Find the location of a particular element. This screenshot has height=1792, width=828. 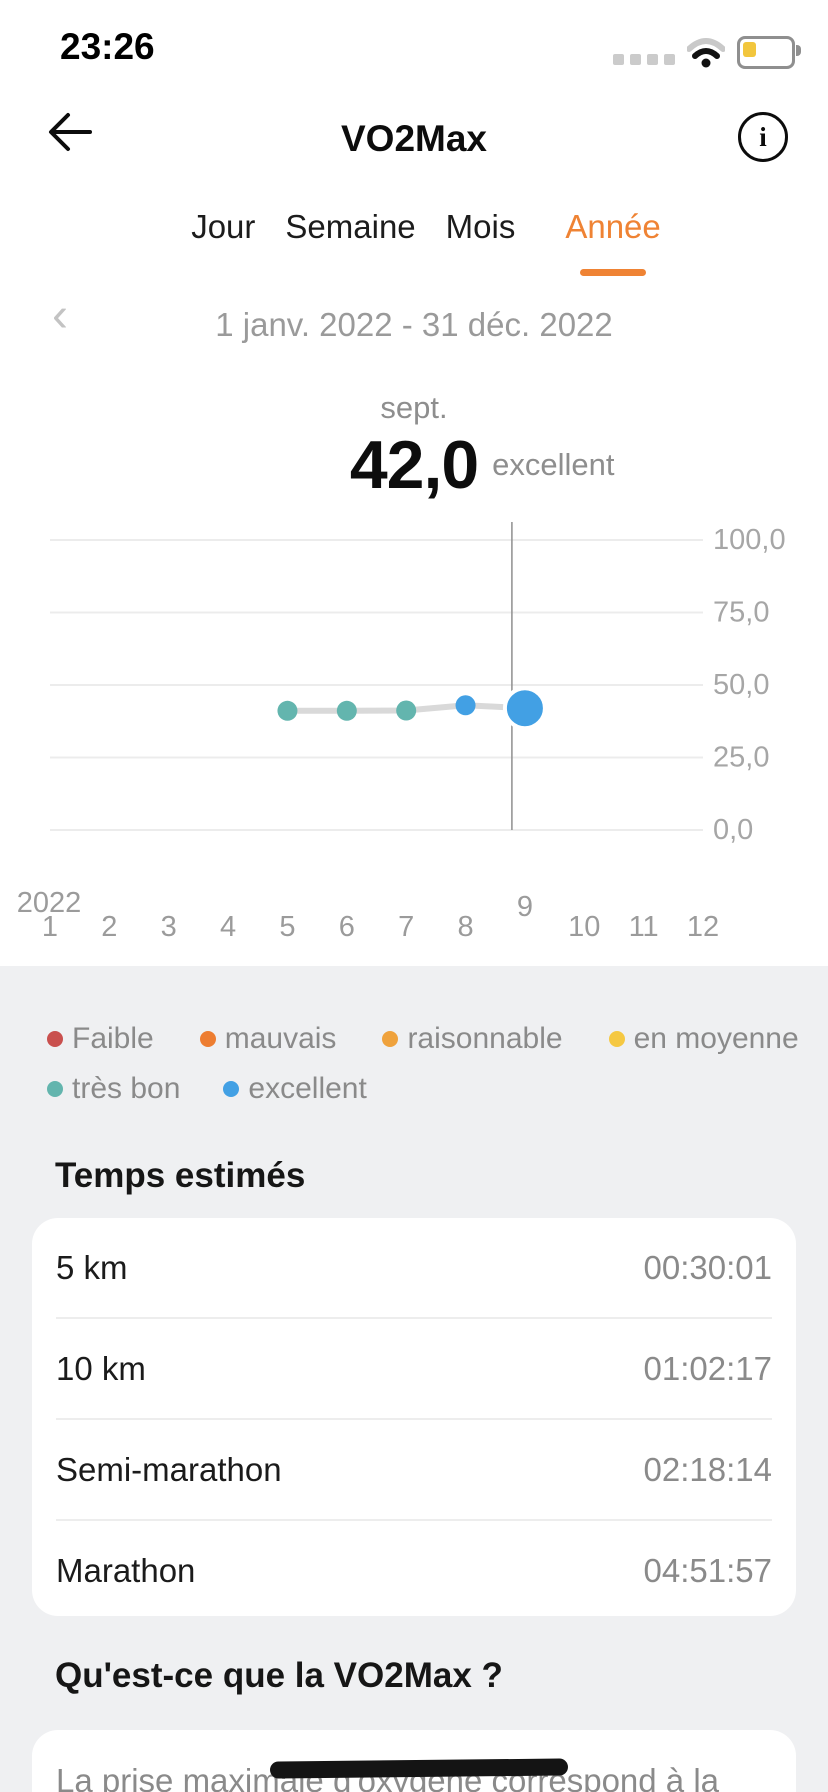

time-row-marathon: Marathon 04:51:57 is located at coordinates (414, 1569).